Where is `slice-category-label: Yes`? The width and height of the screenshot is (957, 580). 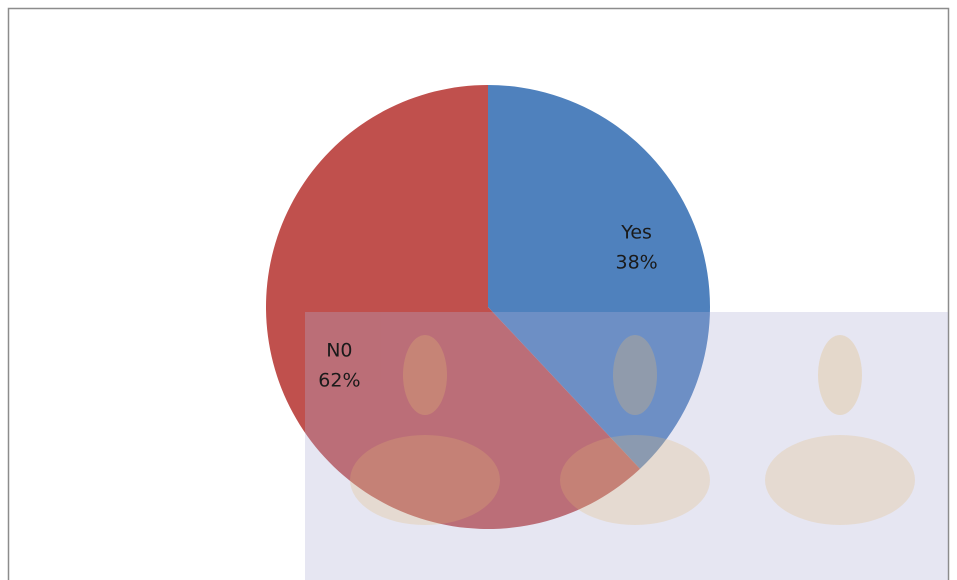
slice-category-label: Yes is located at coordinates (636, 233).